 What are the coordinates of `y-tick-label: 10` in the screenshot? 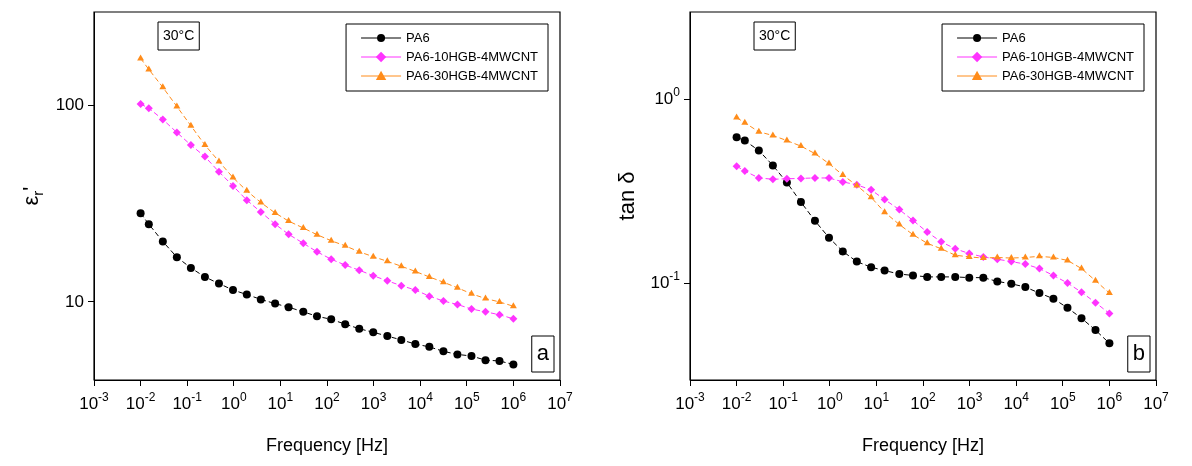 It's located at (75, 301).